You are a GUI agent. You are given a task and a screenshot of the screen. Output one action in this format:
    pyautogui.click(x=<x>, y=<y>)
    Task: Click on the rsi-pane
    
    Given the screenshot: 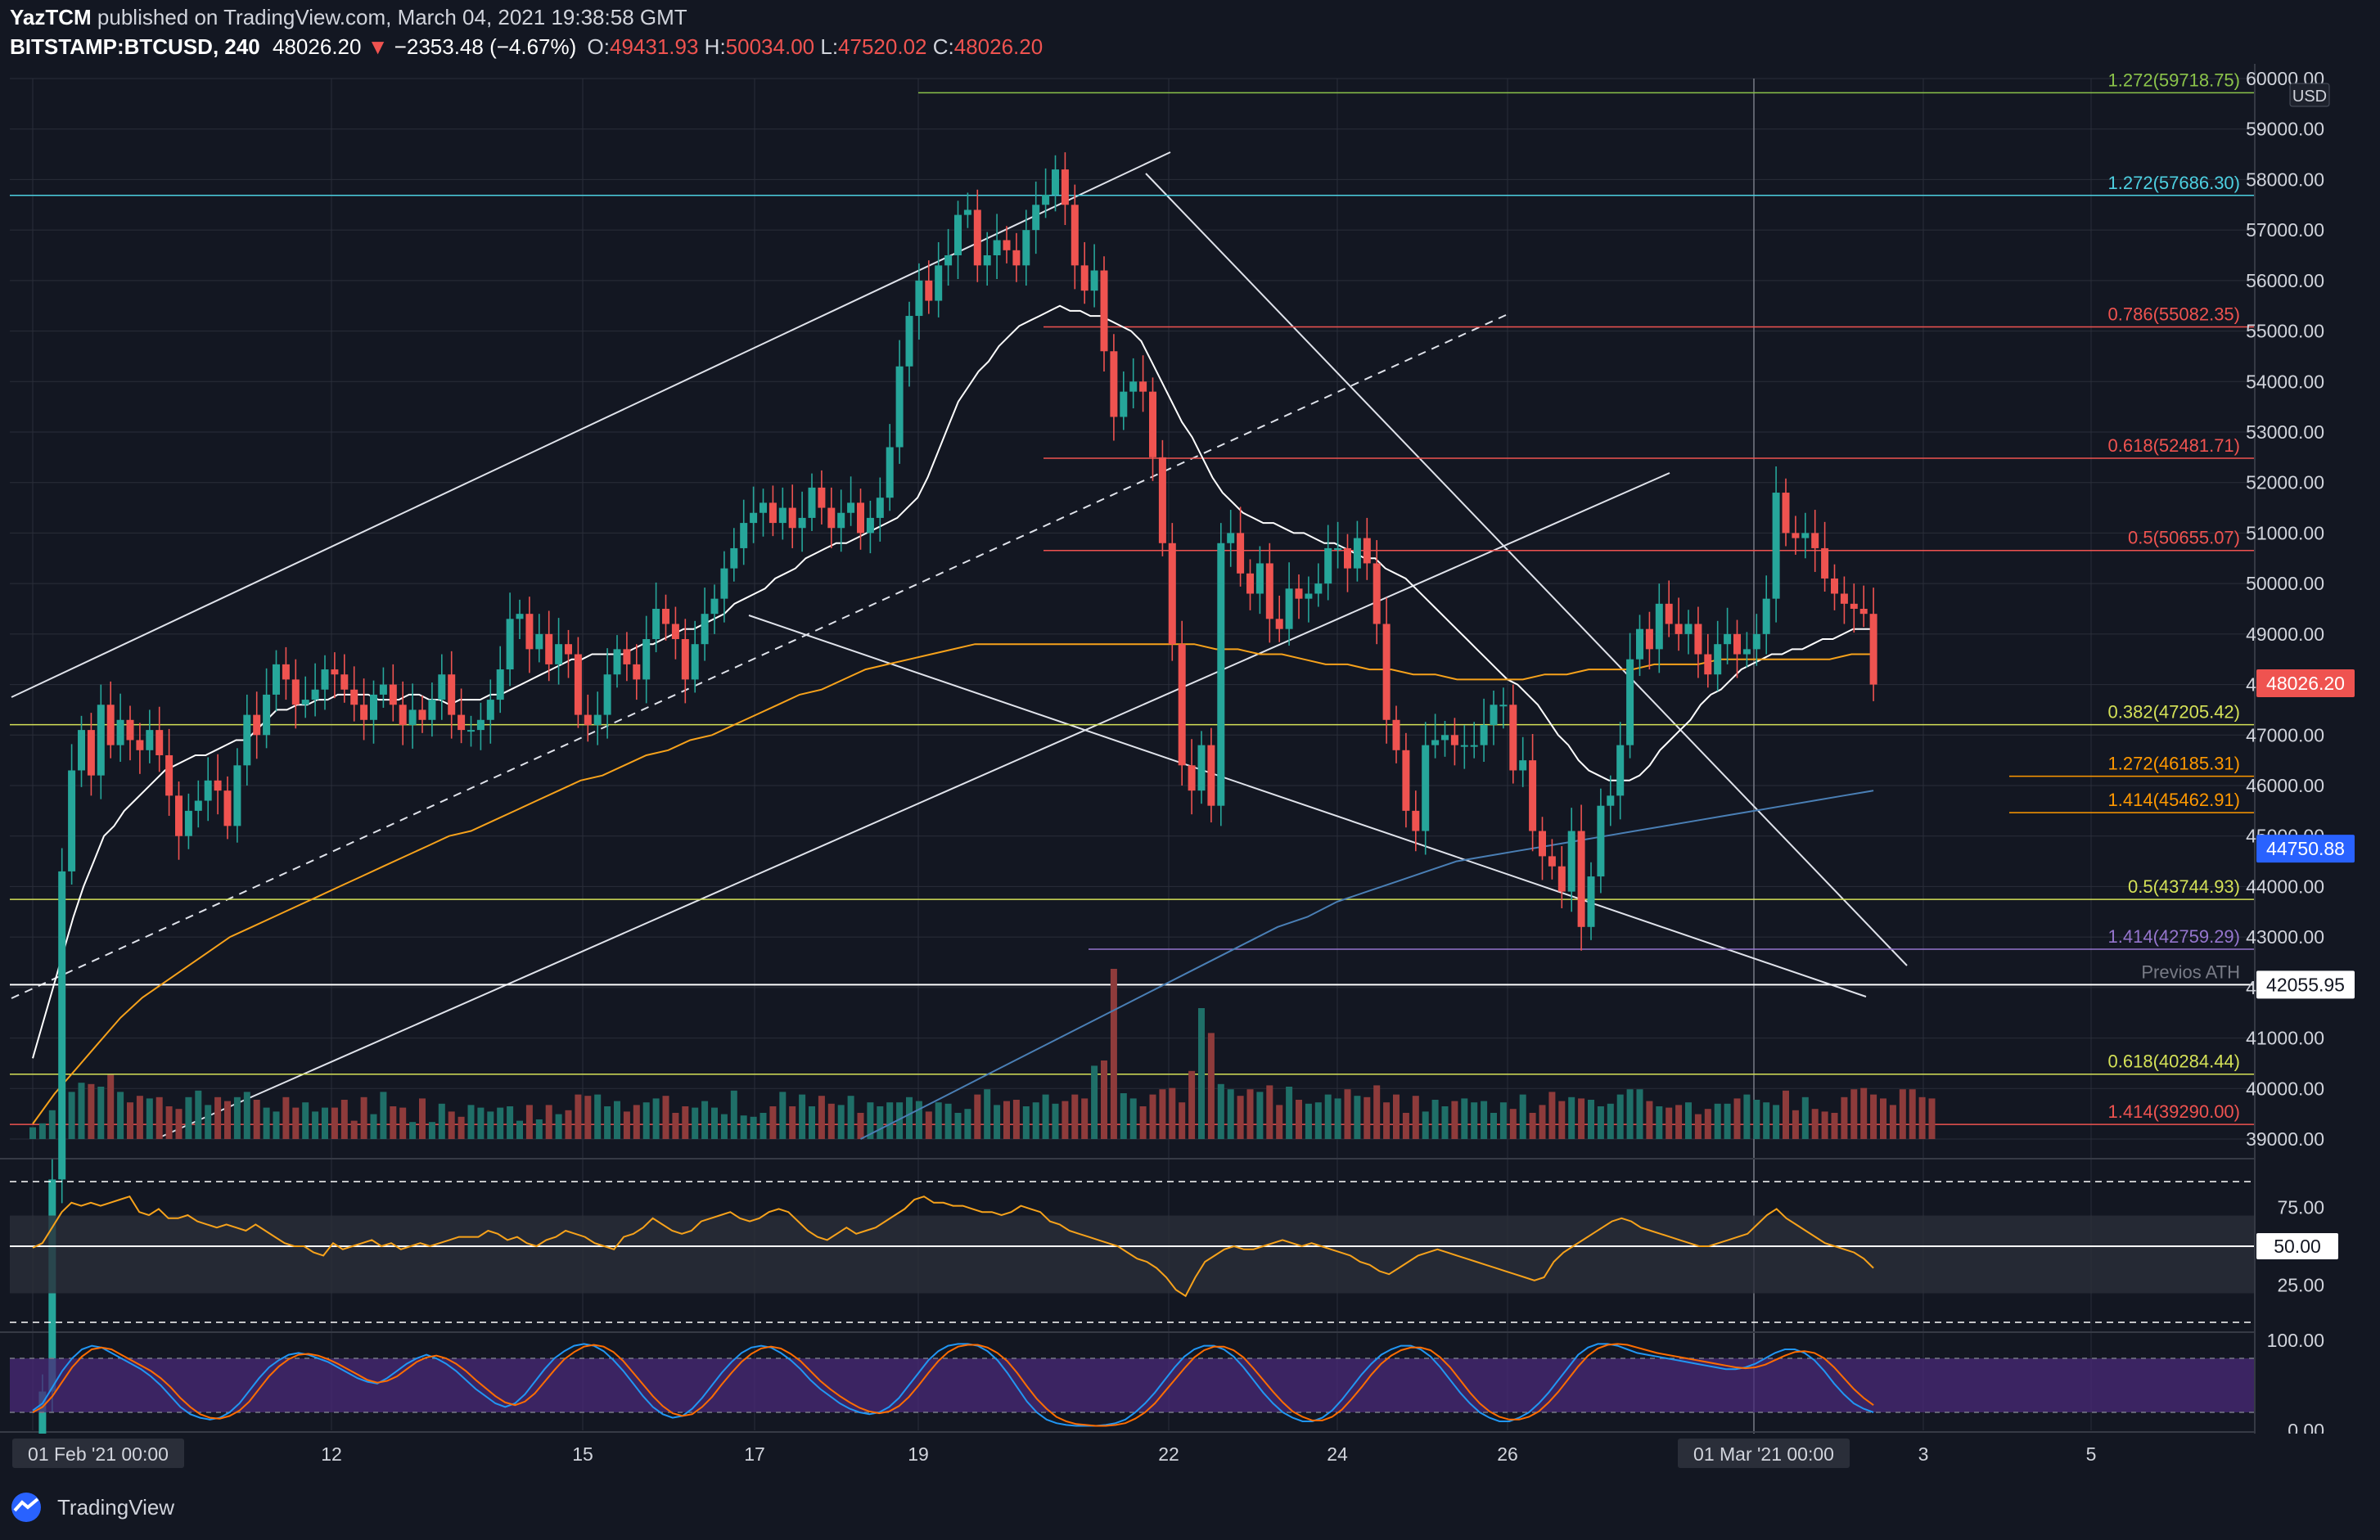 What is the action you would take?
    pyautogui.click(x=1132, y=1252)
    